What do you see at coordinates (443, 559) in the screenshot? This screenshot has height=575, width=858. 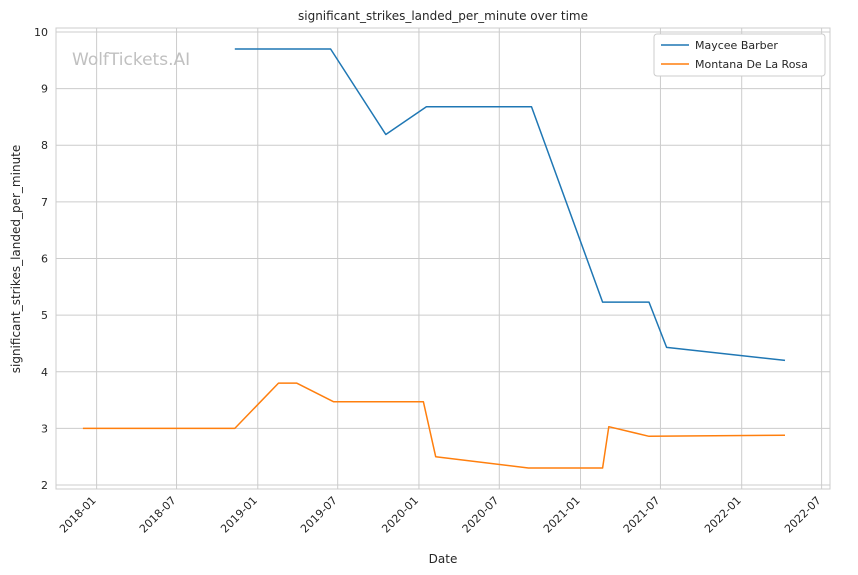 I see `x-axis-label: Date` at bounding box center [443, 559].